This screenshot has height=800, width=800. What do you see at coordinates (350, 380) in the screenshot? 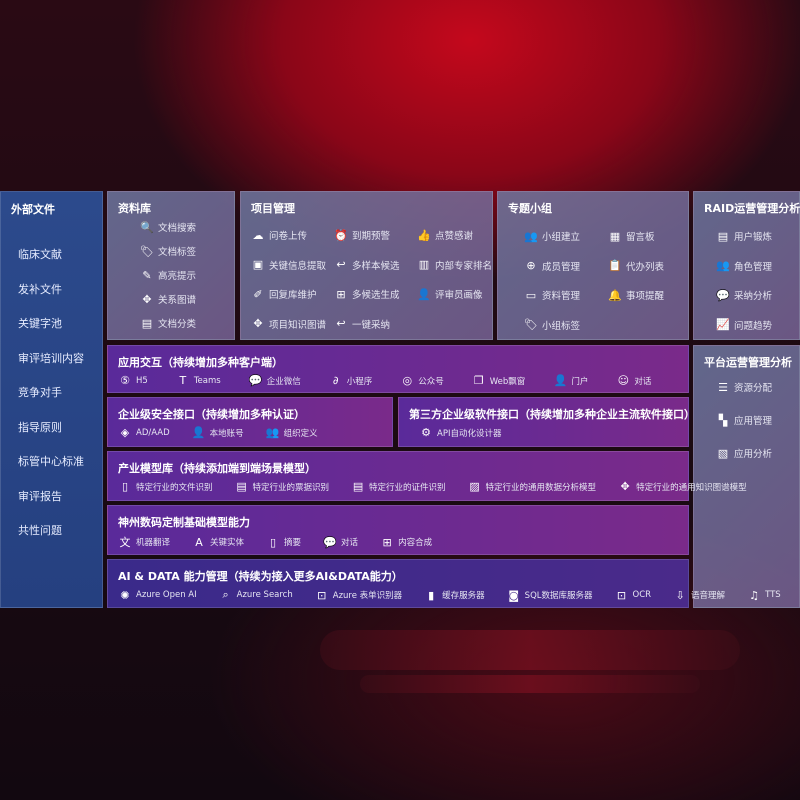
I see `feature-item: ∂ 小程序` at bounding box center [350, 380].